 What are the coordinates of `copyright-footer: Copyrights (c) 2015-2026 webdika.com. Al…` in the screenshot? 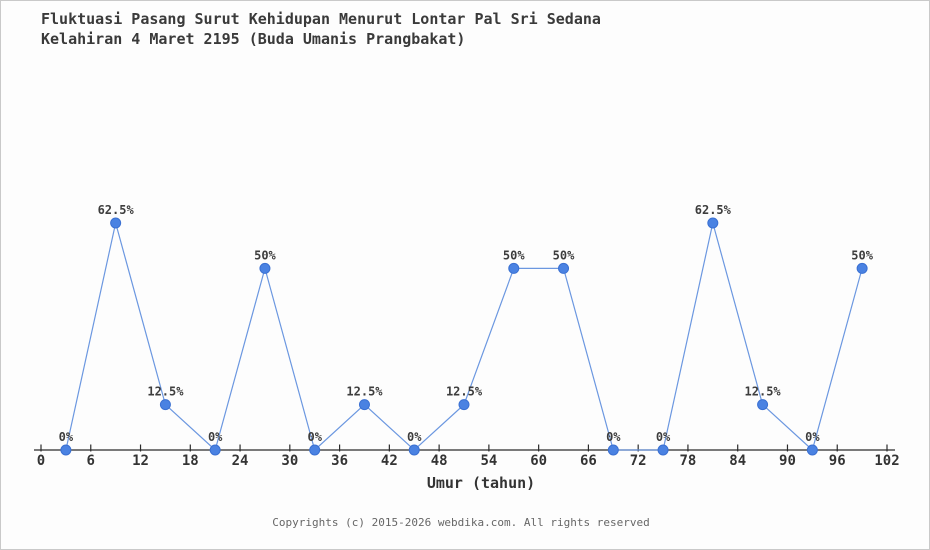 It's located at (461, 522).